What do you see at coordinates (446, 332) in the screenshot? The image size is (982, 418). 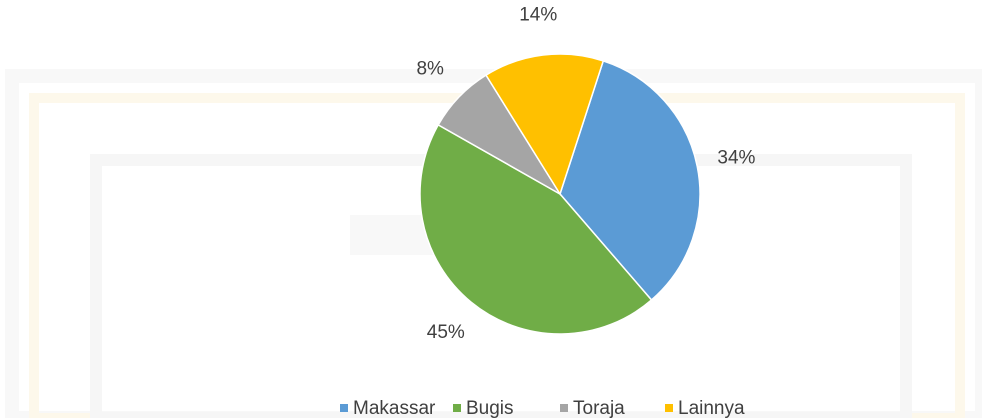 I see `data-label: 45%` at bounding box center [446, 332].